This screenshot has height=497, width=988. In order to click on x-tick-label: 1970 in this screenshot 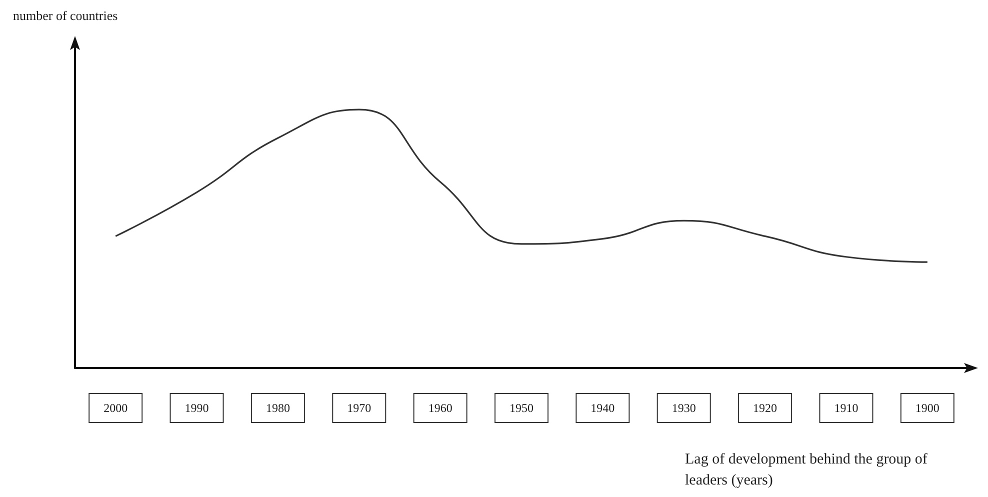, I will do `click(359, 408)`.